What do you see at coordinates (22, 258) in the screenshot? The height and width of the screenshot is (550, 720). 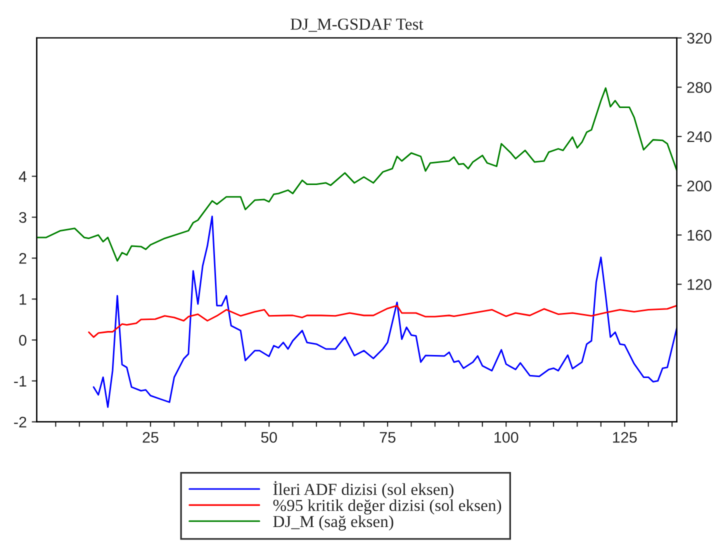 I see `y-tick-label: 2` at bounding box center [22, 258].